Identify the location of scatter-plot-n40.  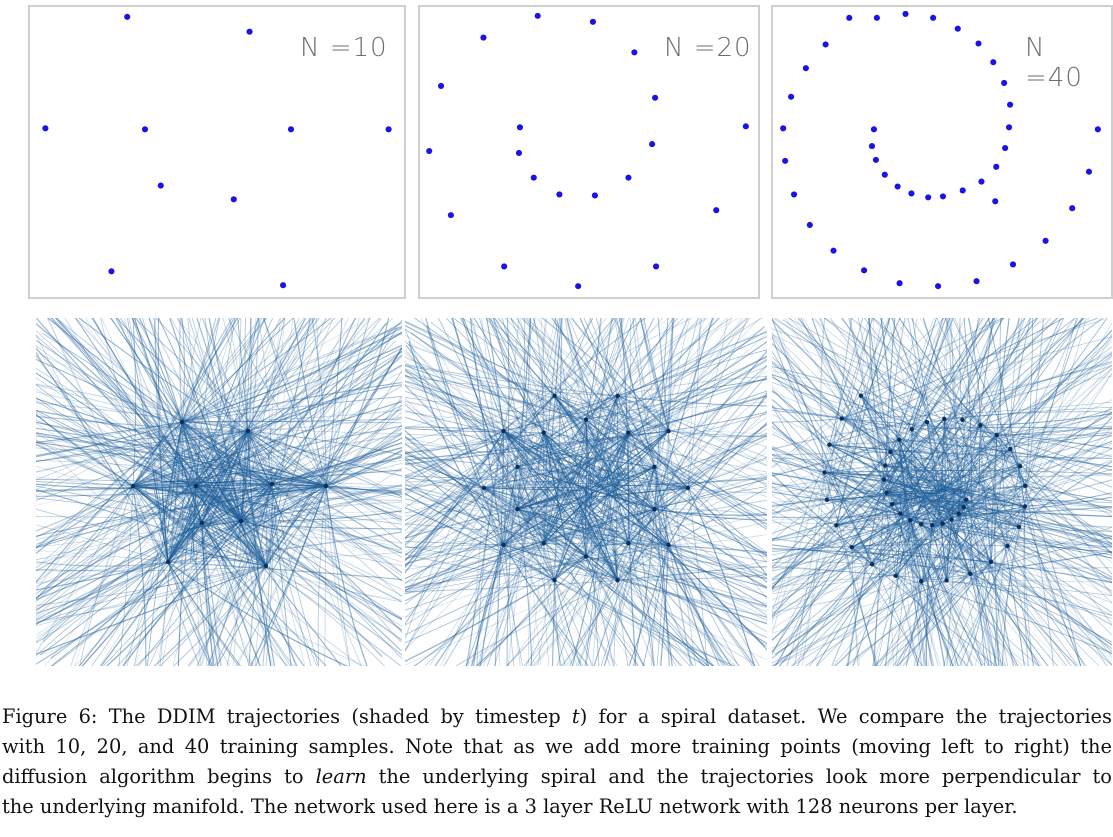
(940, 150).